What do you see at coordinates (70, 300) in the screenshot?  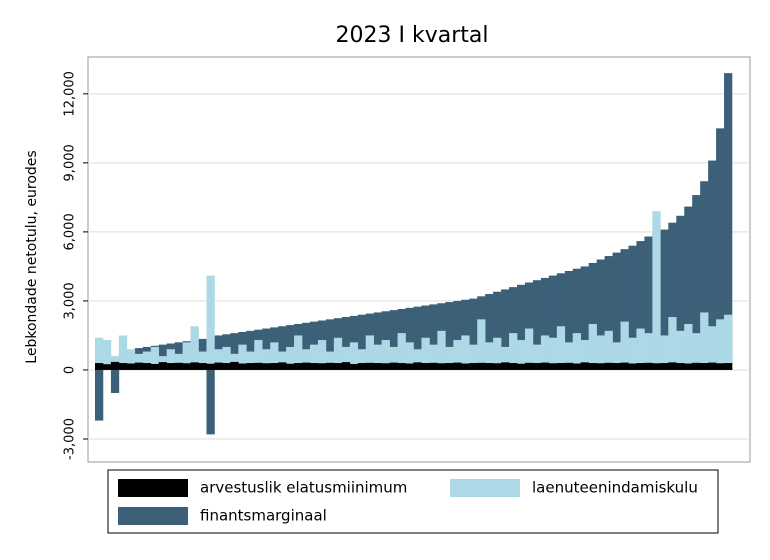 I see `y-tick-label: 3,000` at bounding box center [70, 300].